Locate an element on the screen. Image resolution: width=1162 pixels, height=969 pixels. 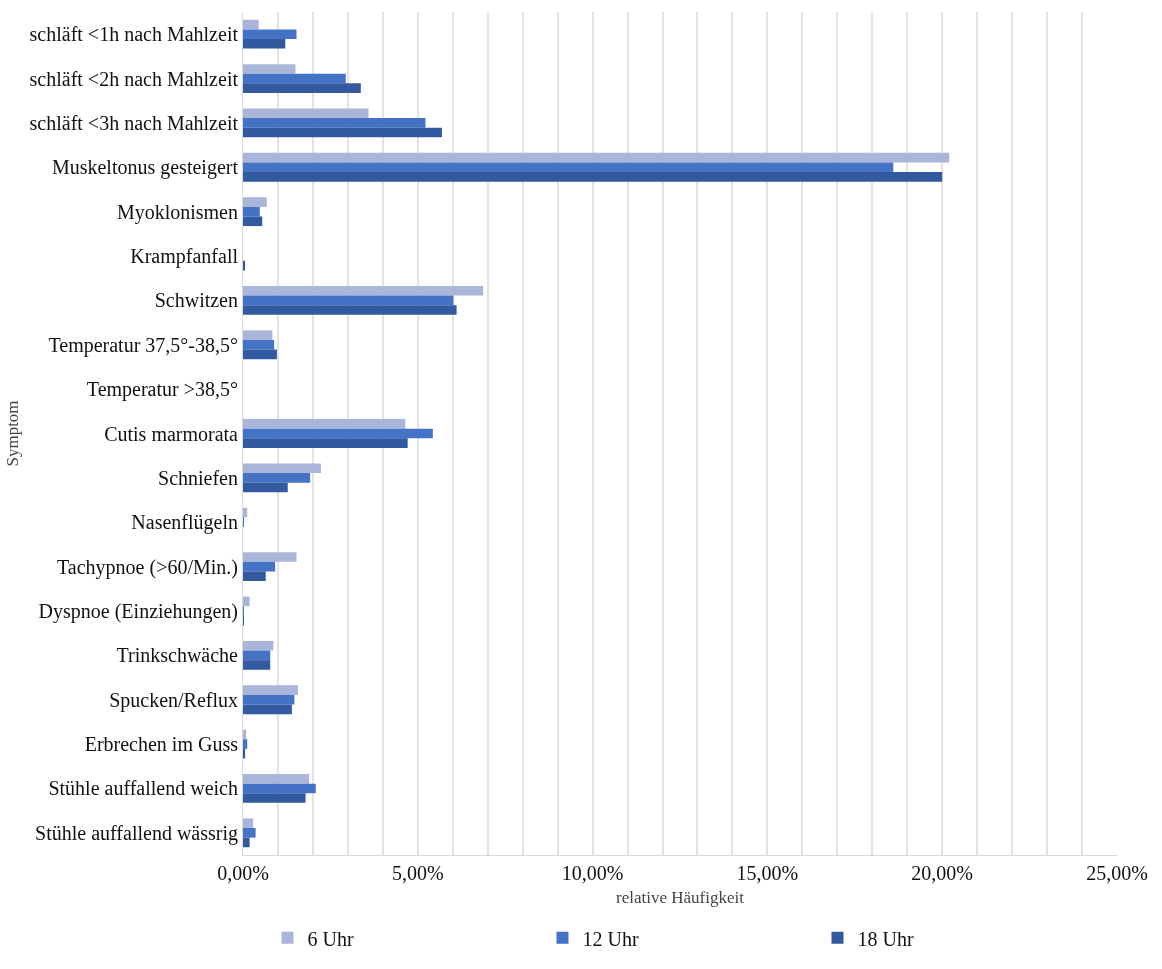
x-tick-label: 10,00% is located at coordinates (592, 873).